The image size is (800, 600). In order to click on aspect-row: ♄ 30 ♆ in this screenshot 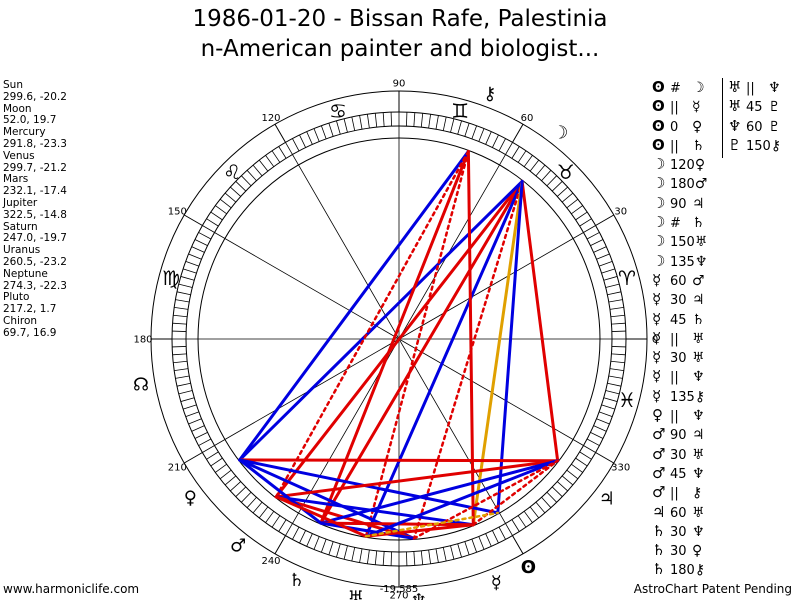, I will do `click(679, 531)`.